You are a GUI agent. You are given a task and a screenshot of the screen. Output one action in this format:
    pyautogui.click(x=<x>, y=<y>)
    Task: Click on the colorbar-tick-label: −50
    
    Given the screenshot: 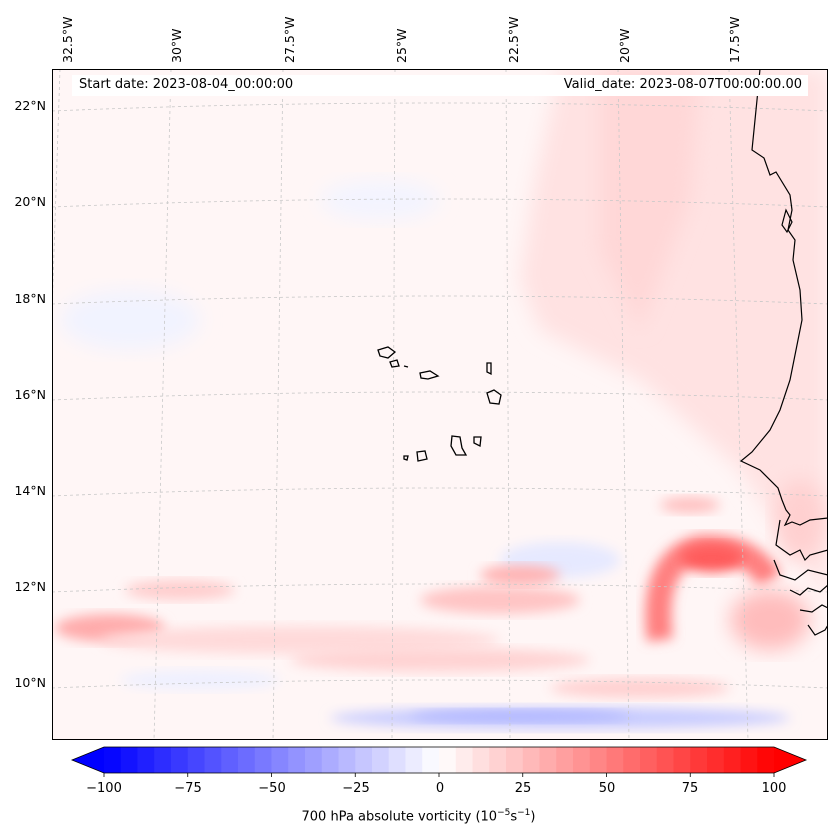 What is the action you would take?
    pyautogui.click(x=272, y=788)
    